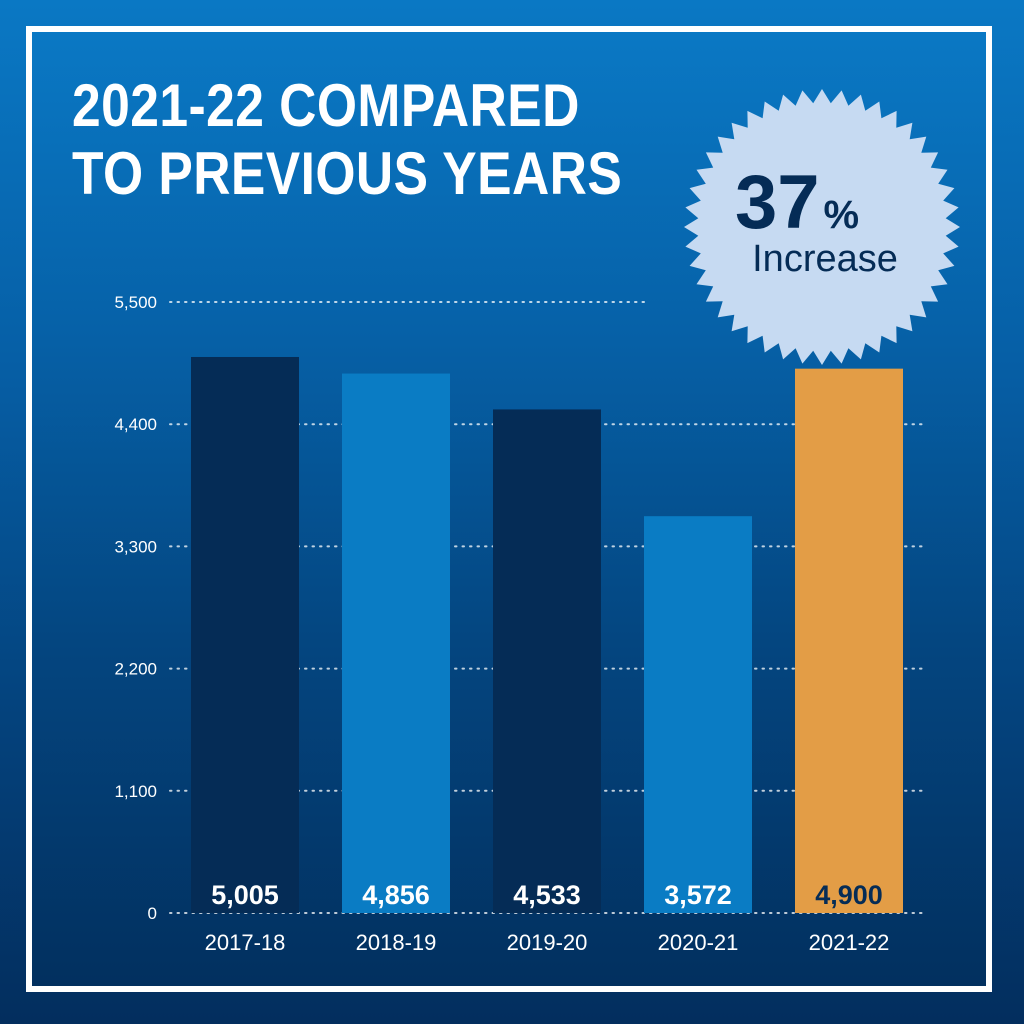 The width and height of the screenshot is (1024, 1024). Describe the element at coordinates (245, 895) in the screenshot. I see `data-label: 5,005` at that location.